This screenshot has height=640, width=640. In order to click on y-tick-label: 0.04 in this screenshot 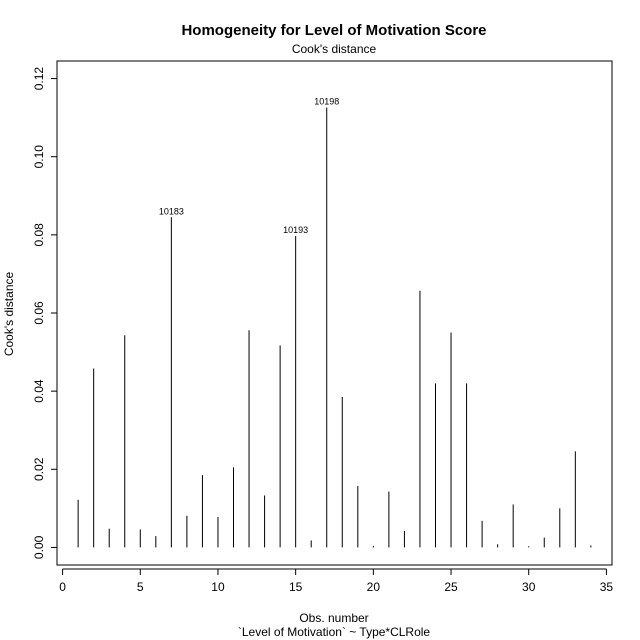, I will do `click(39, 391)`.